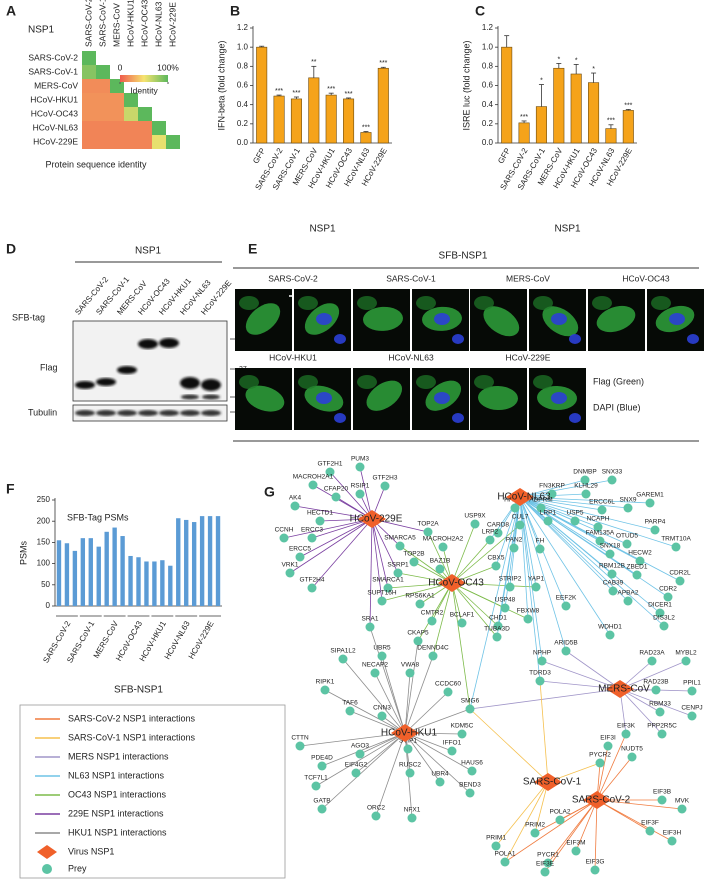  What do you see at coordinates (470, 701) in the screenshot?
I see `prey-label: SMG6` at bounding box center [470, 701].